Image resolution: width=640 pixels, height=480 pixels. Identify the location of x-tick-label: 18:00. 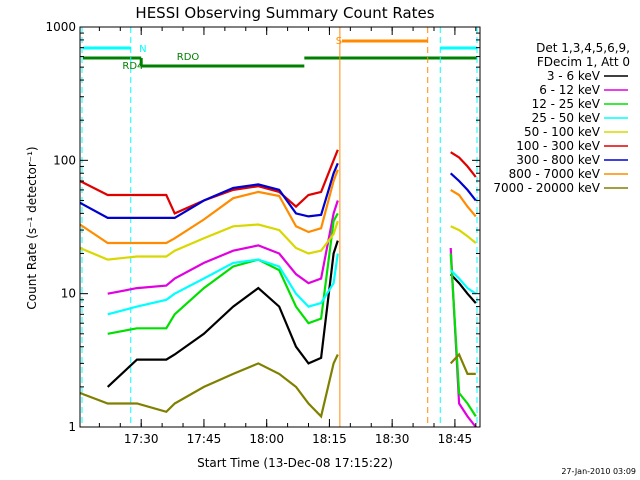
(266, 439).